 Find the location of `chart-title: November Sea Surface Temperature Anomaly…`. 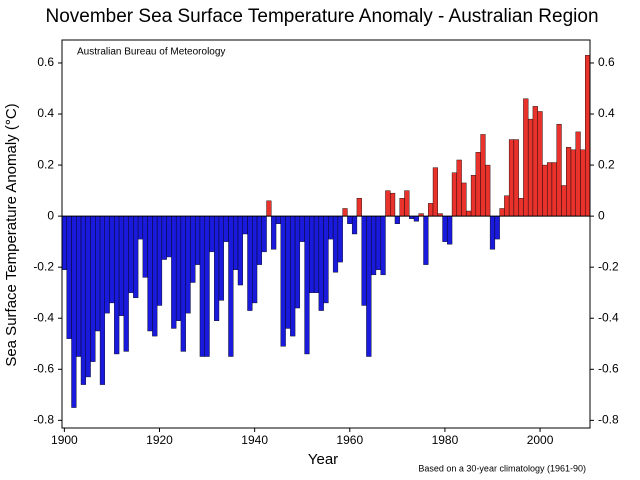

chart-title: November Sea Surface Temperature Anomaly… is located at coordinates (321, 16).